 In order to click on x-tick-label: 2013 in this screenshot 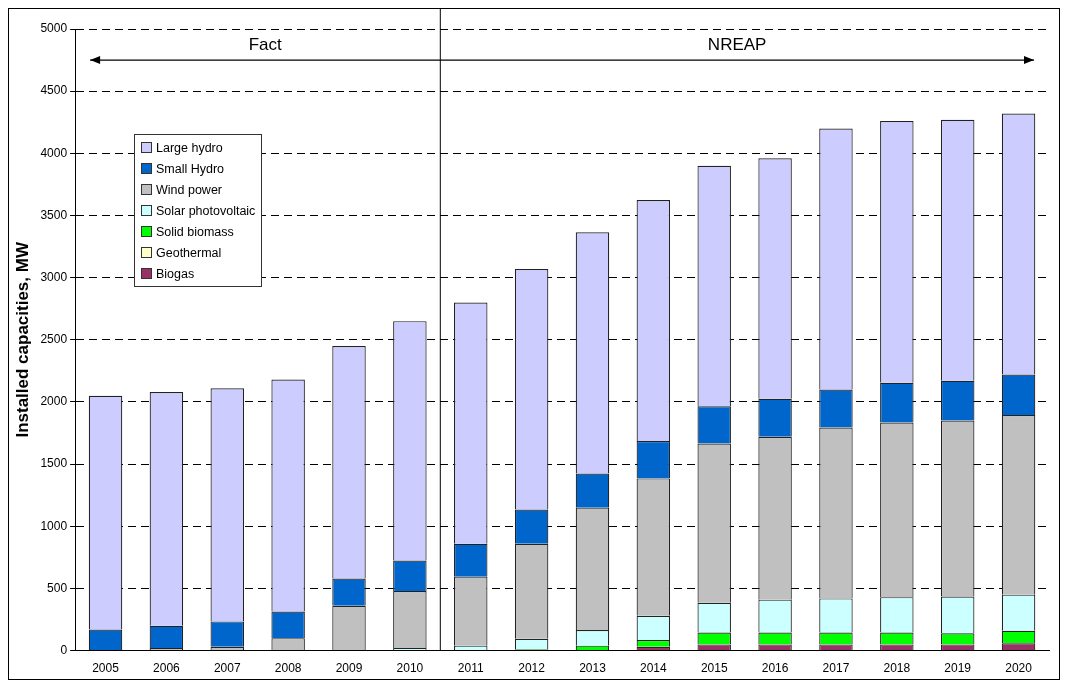, I will do `click(593, 668)`.